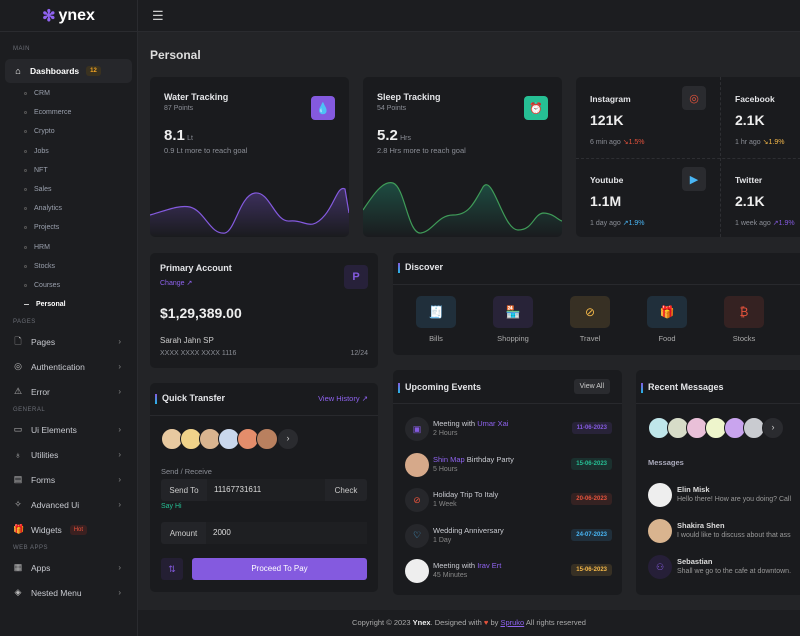  I want to click on sidebar-item-dashboards: ⌂ Dashboards 12, so click(68, 71).